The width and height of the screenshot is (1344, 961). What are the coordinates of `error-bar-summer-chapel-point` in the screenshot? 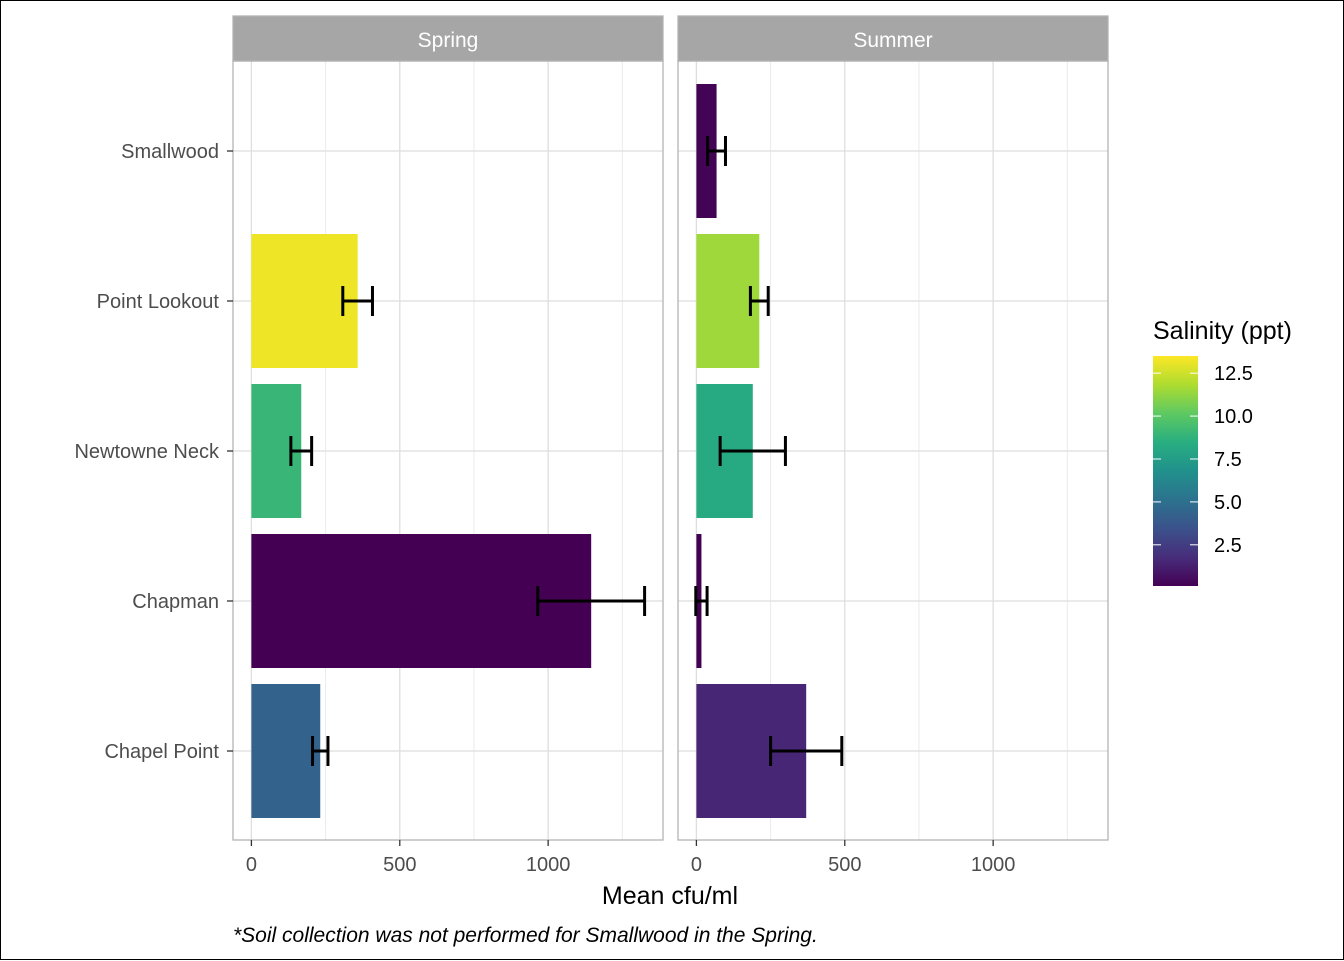 It's located at (806, 751).